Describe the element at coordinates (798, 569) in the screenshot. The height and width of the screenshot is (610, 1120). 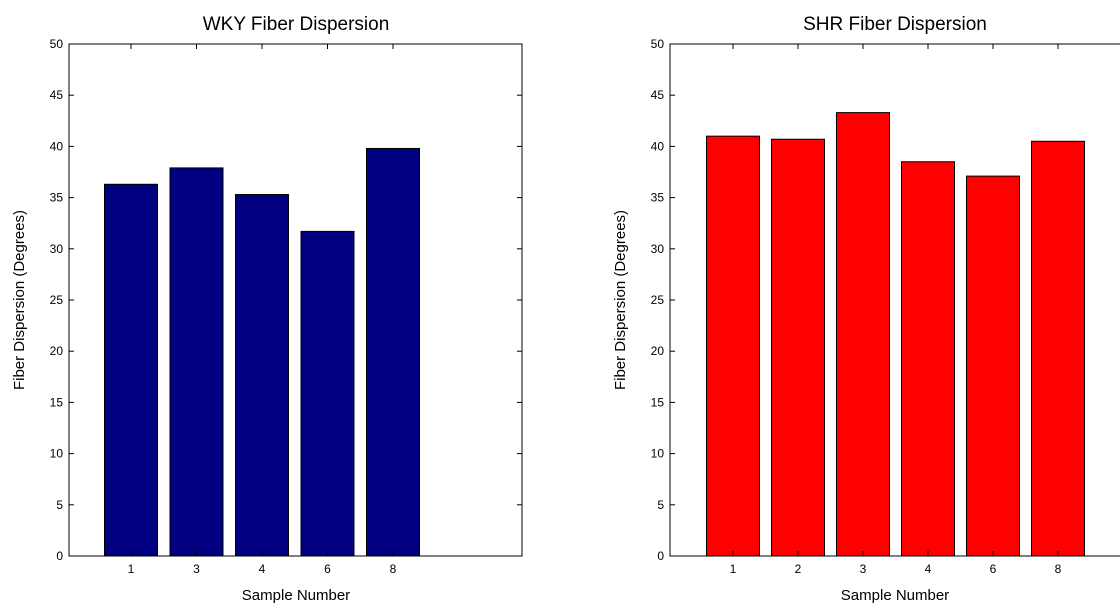
I see `x-tick-label: 2` at that location.